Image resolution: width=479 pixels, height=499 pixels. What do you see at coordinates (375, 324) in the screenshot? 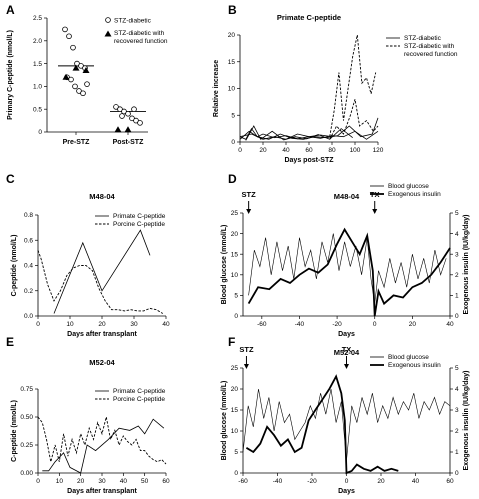
I see `panel-d-xtick-label: 0` at bounding box center [375, 324].